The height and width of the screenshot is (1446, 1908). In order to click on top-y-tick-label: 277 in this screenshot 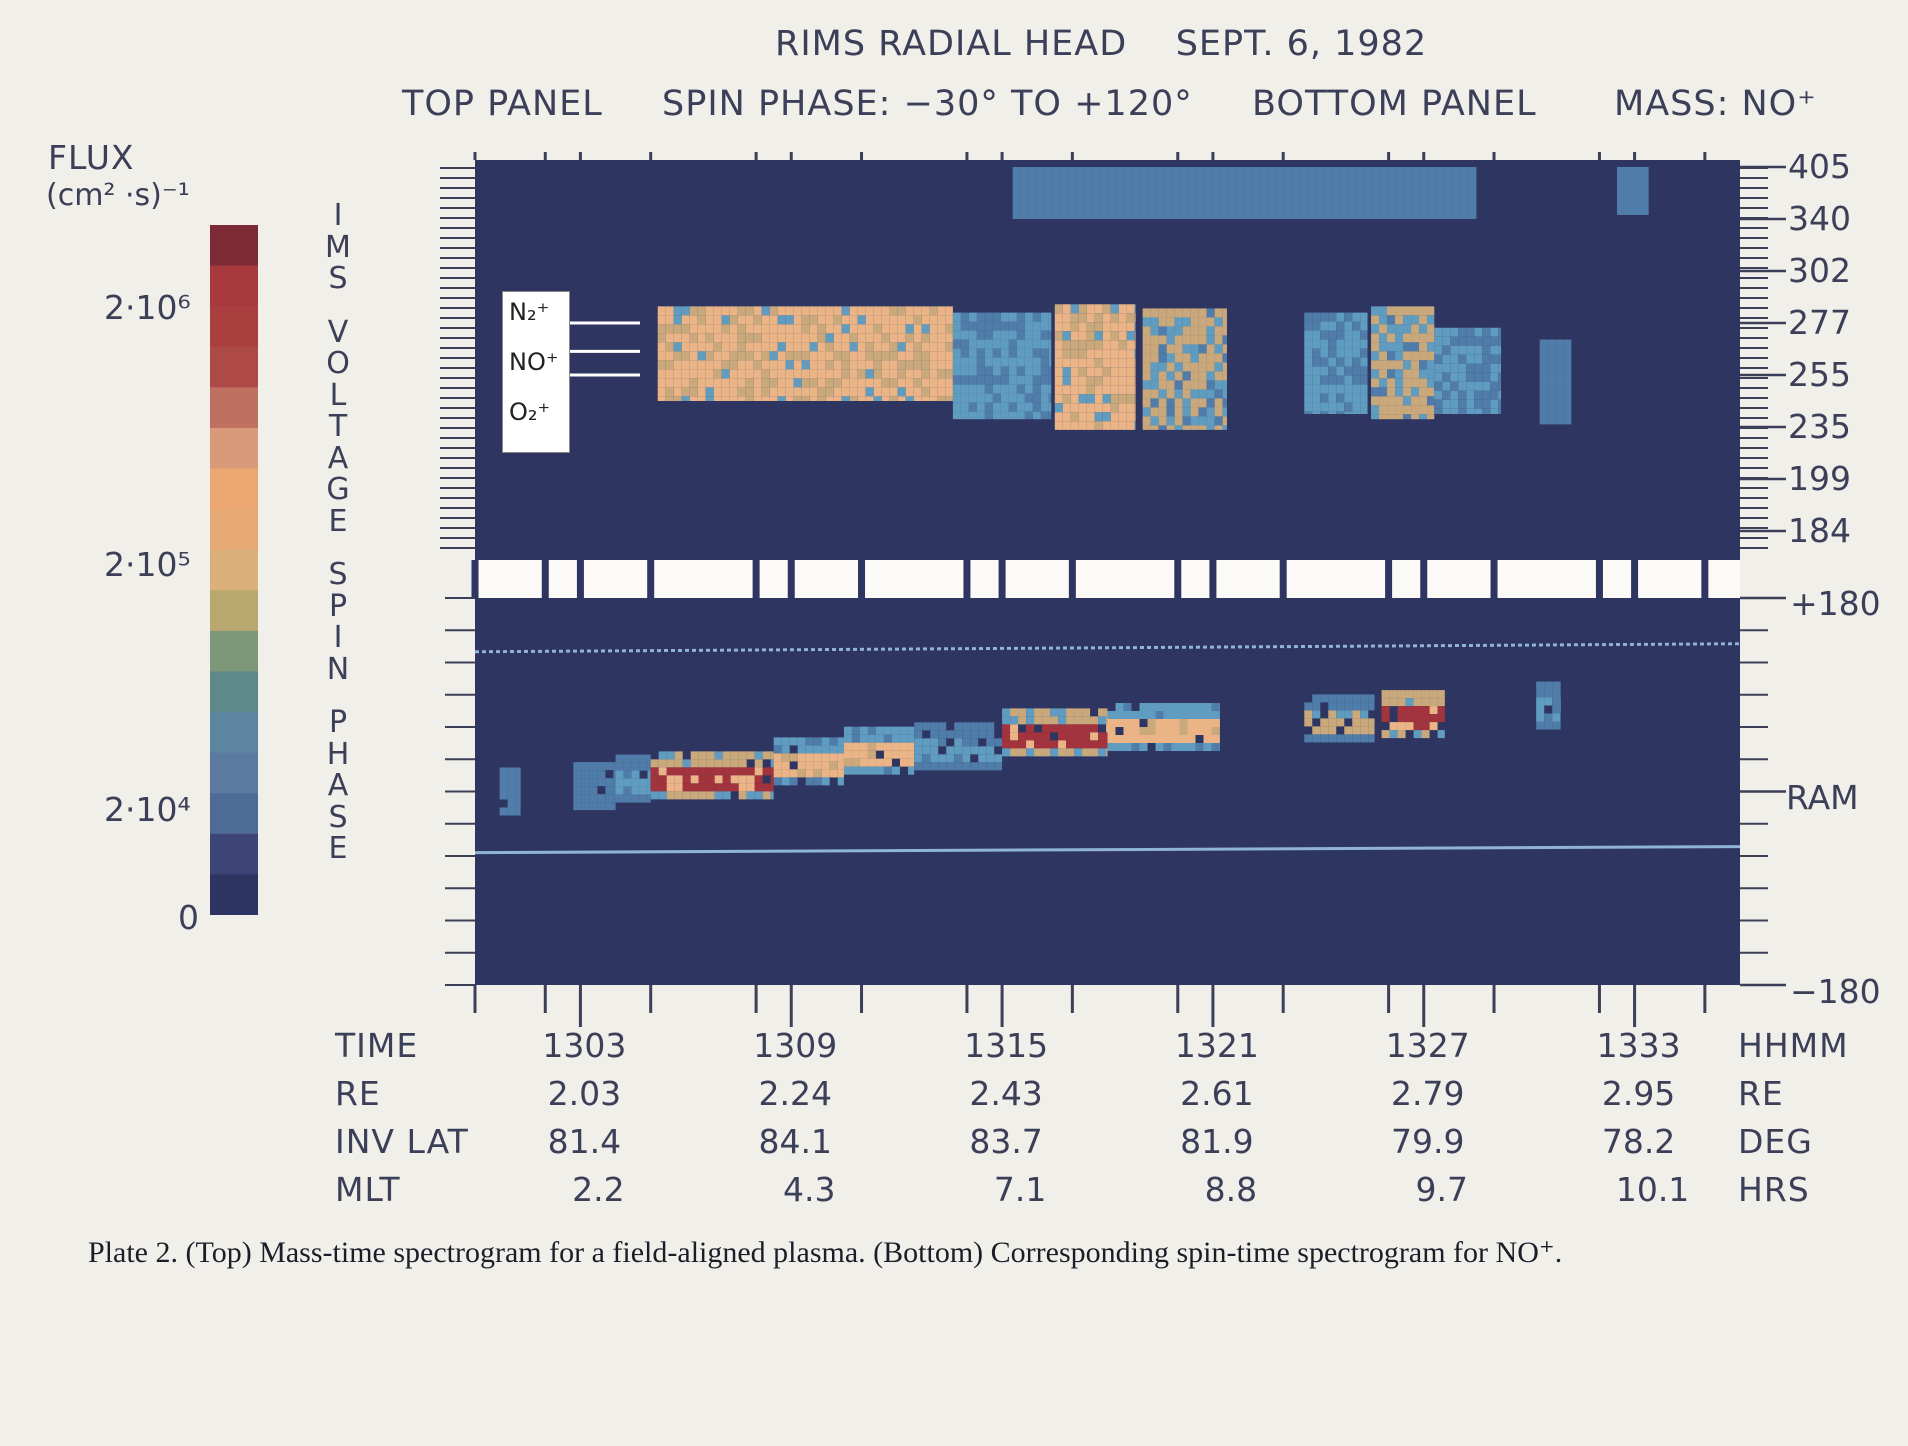, I will do `click(1819, 322)`.